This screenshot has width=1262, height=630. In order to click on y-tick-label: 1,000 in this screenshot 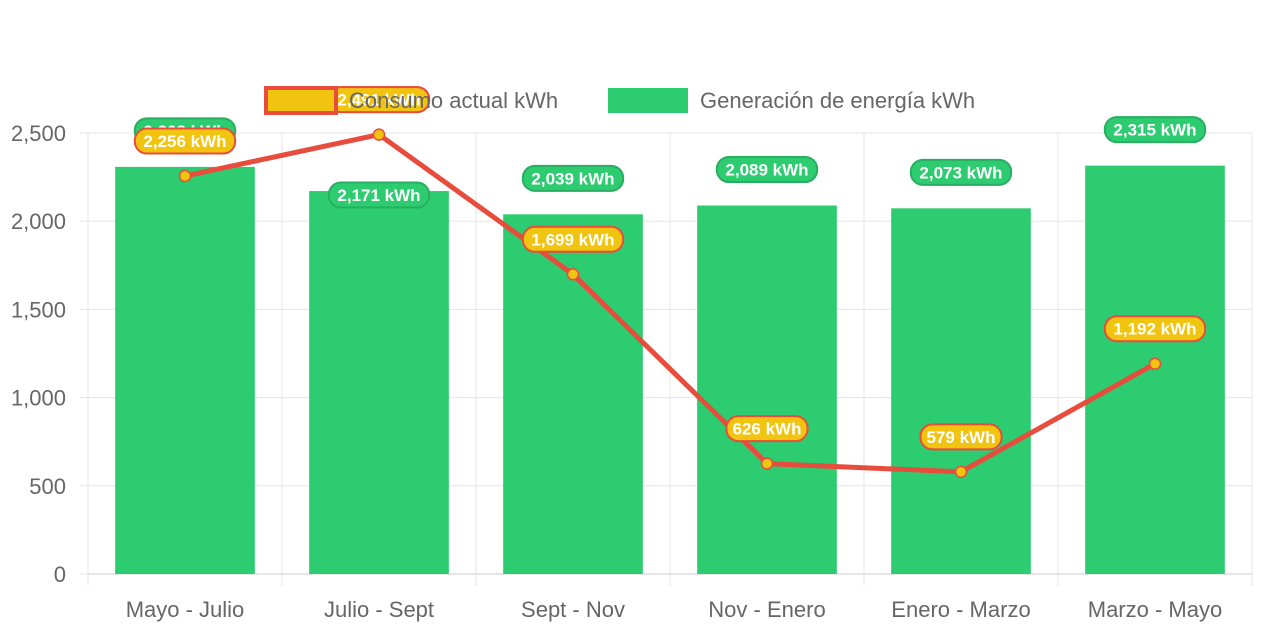, I will do `click(38, 398)`.